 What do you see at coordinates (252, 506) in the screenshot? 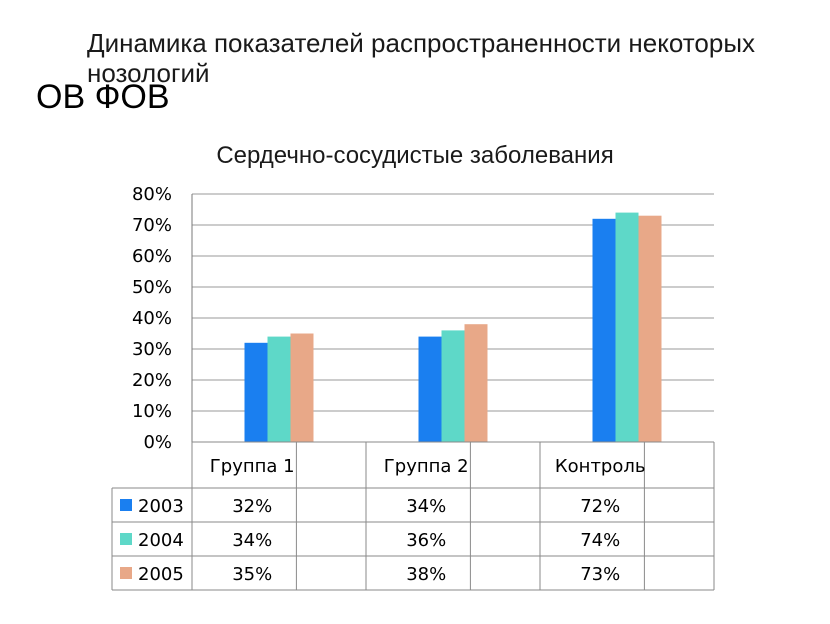
I see `data-value-label: 32%` at bounding box center [252, 506].